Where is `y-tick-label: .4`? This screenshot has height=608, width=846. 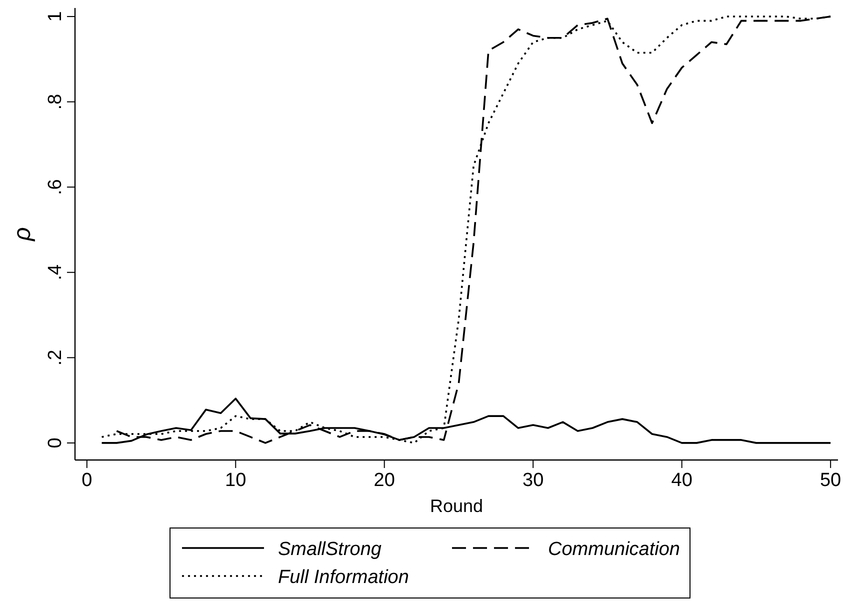 y-tick-label: .4 is located at coordinates (55, 272).